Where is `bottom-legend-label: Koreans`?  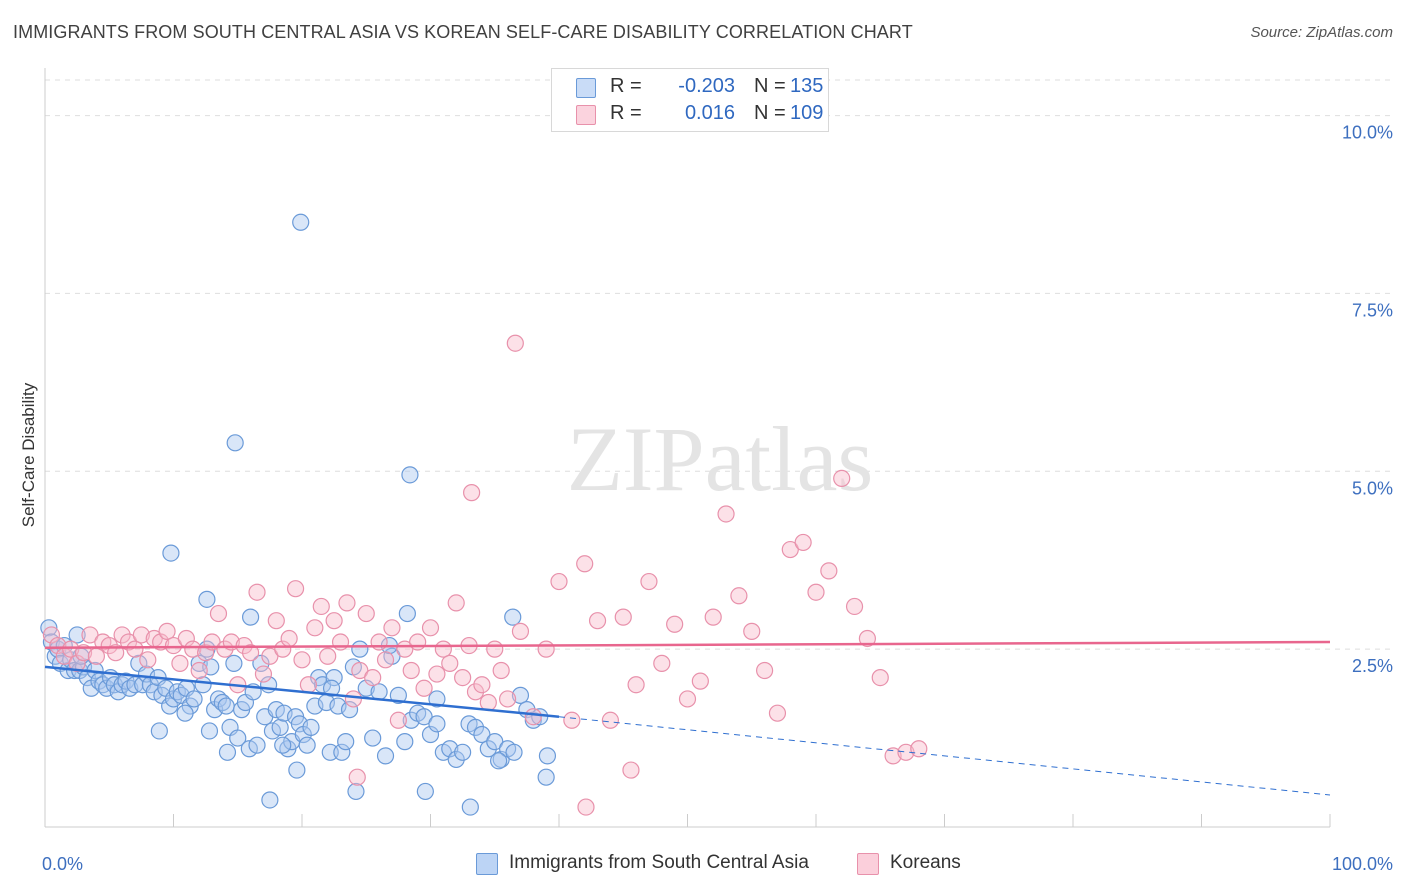
bottom-legend-label: Koreans is located at coordinates (925, 862).